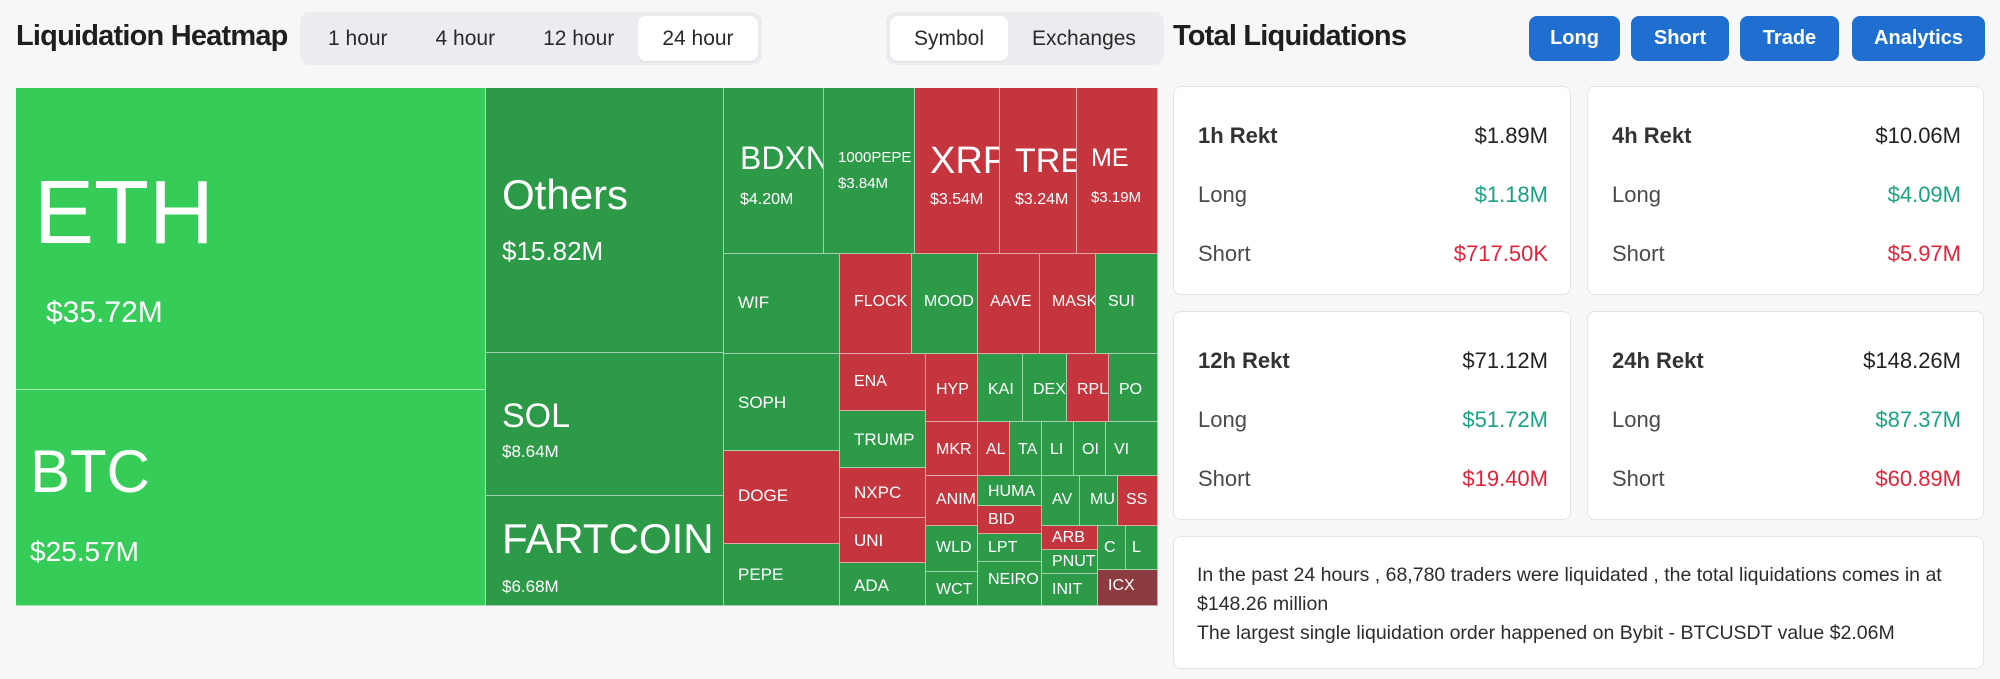 This screenshot has height=679, width=2000. Describe the element at coordinates (1102, 499) in the screenshot. I see `tile-symbol: MU` at that location.